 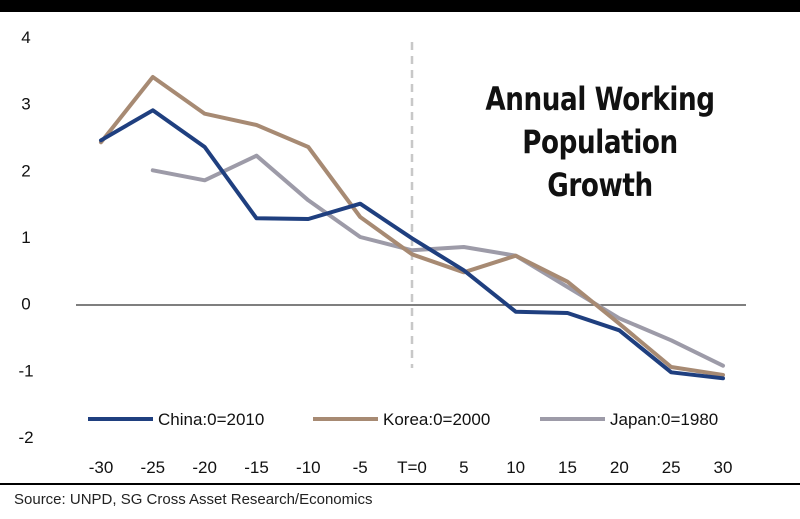 I want to click on x-tick-label: 15, so click(x=567, y=467).